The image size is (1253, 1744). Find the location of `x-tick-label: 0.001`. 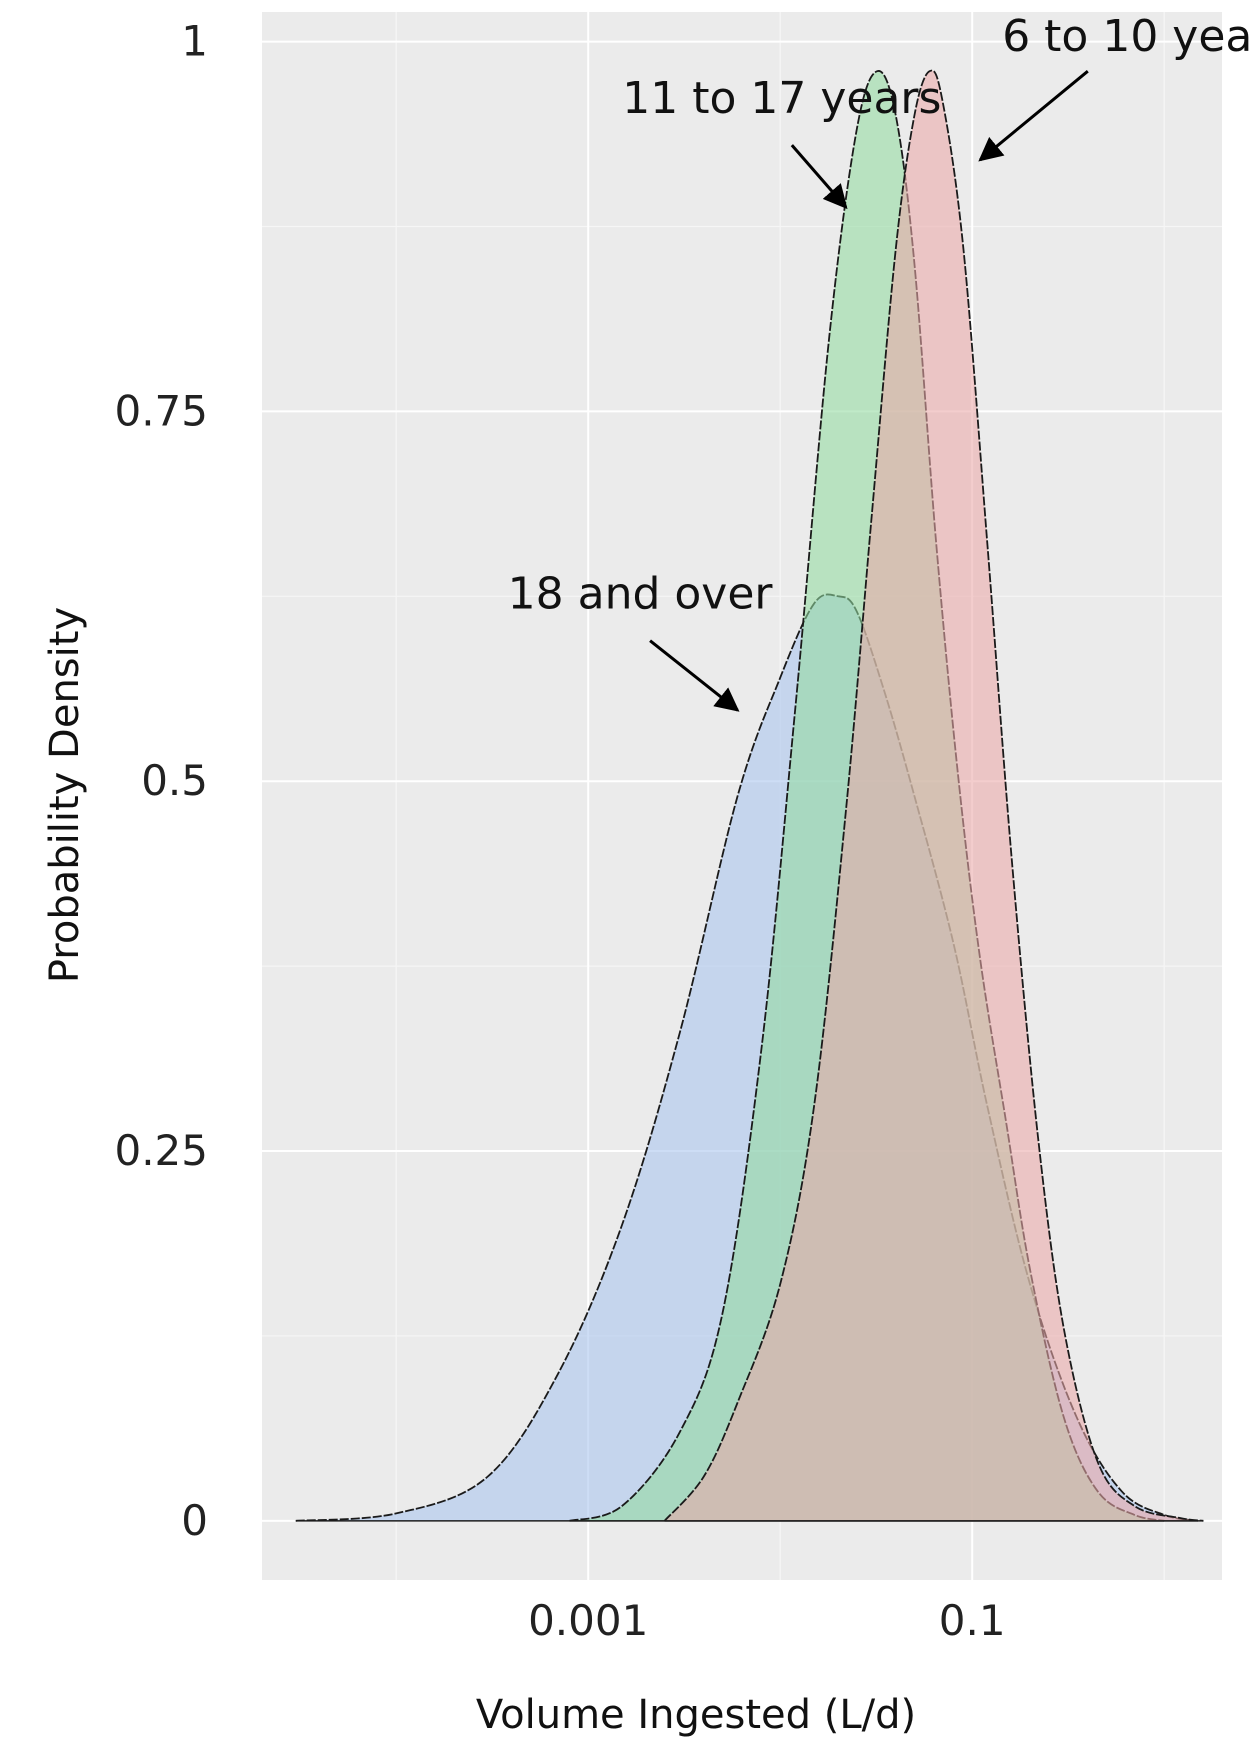

x-tick-label: 0.001 is located at coordinates (588, 1620).